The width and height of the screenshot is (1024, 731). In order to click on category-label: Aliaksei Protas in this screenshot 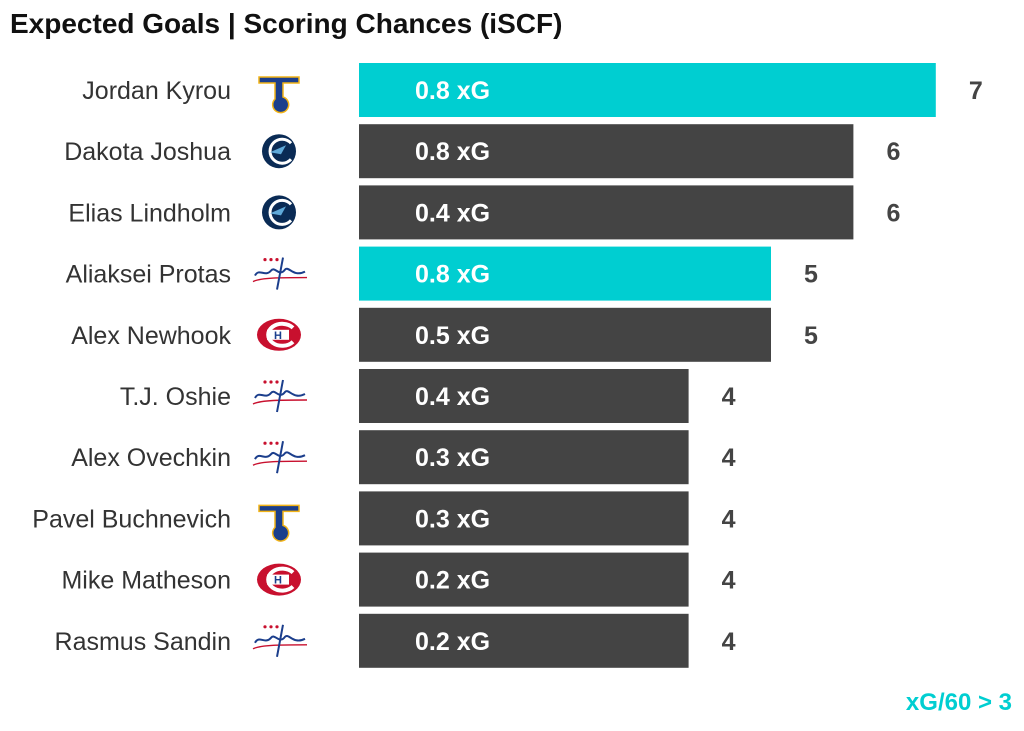, I will do `click(148, 275)`.